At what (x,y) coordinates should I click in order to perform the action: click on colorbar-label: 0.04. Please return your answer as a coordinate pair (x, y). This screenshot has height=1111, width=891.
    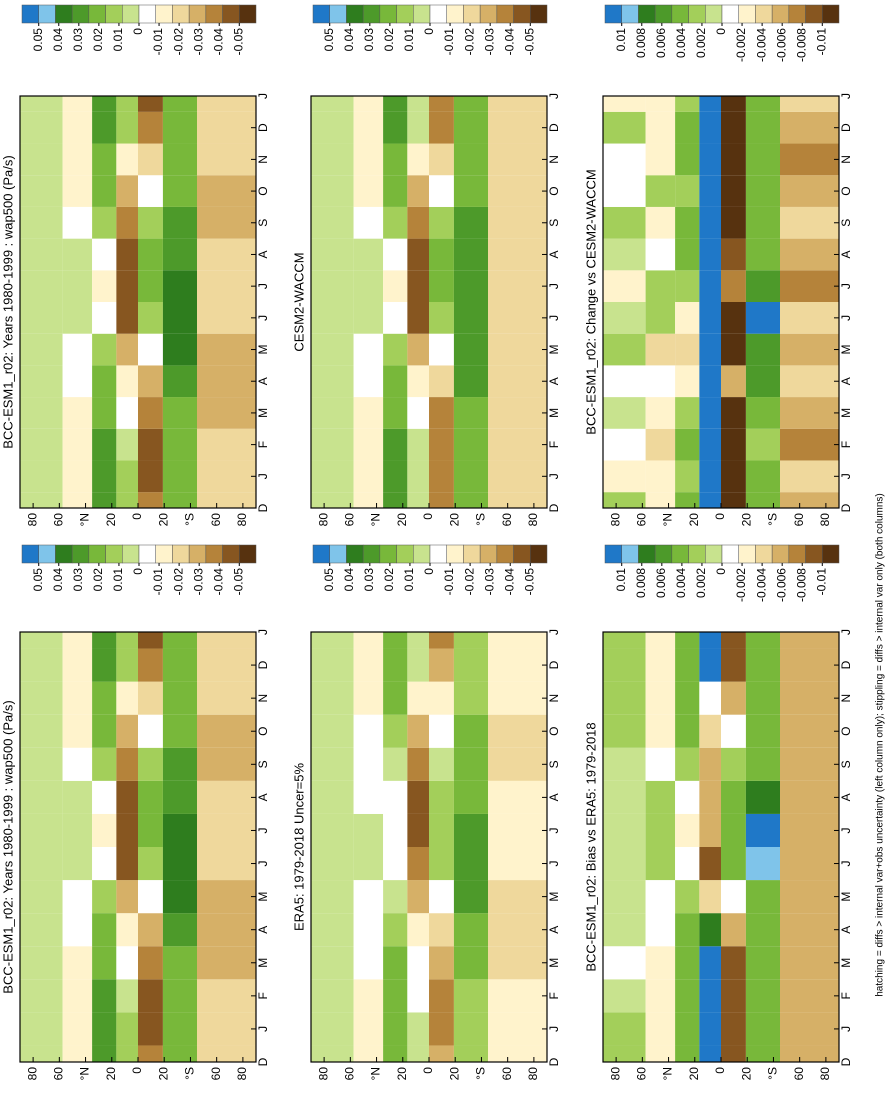
    Looking at the image, I should click on (349, 40).